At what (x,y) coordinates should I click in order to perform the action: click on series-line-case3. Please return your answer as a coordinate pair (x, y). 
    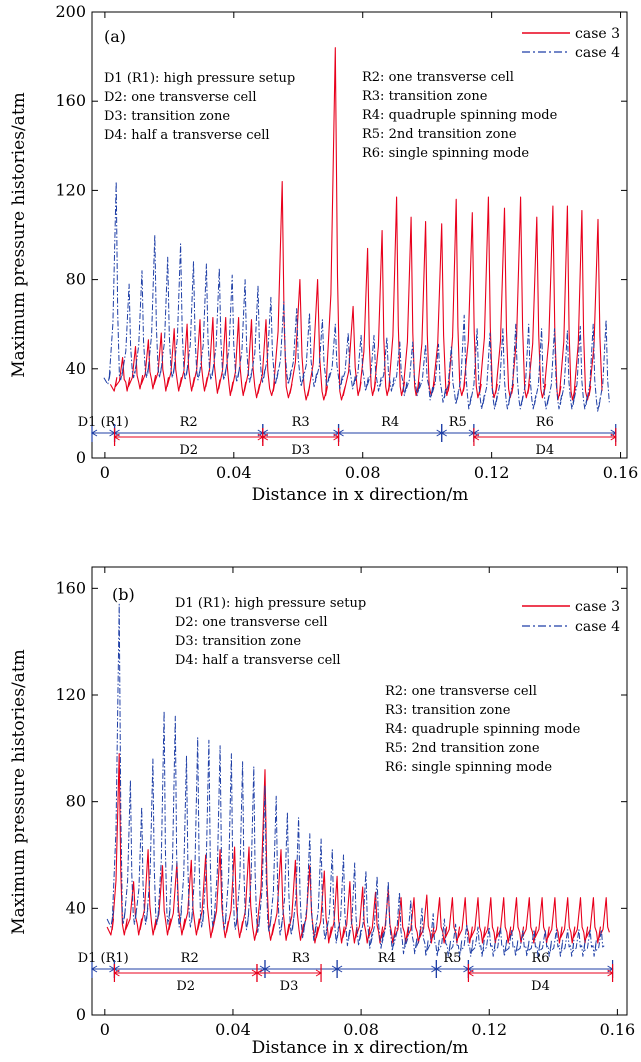
    Looking at the image, I should click on (358, 848).